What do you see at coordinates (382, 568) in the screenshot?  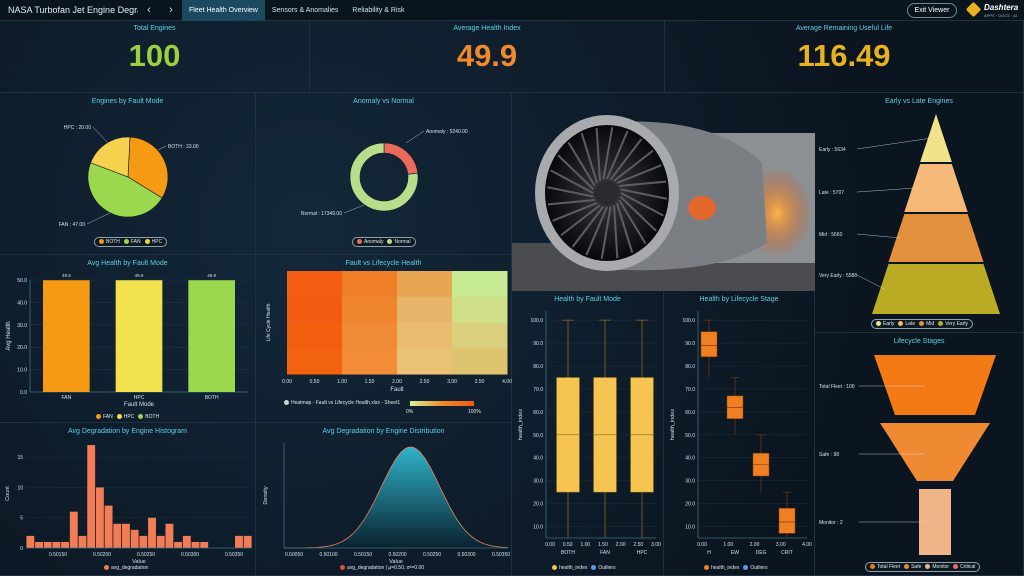 I see `distribution-legend: avg_degradation | μ=0.50, σ²=0.00` at bounding box center [382, 568].